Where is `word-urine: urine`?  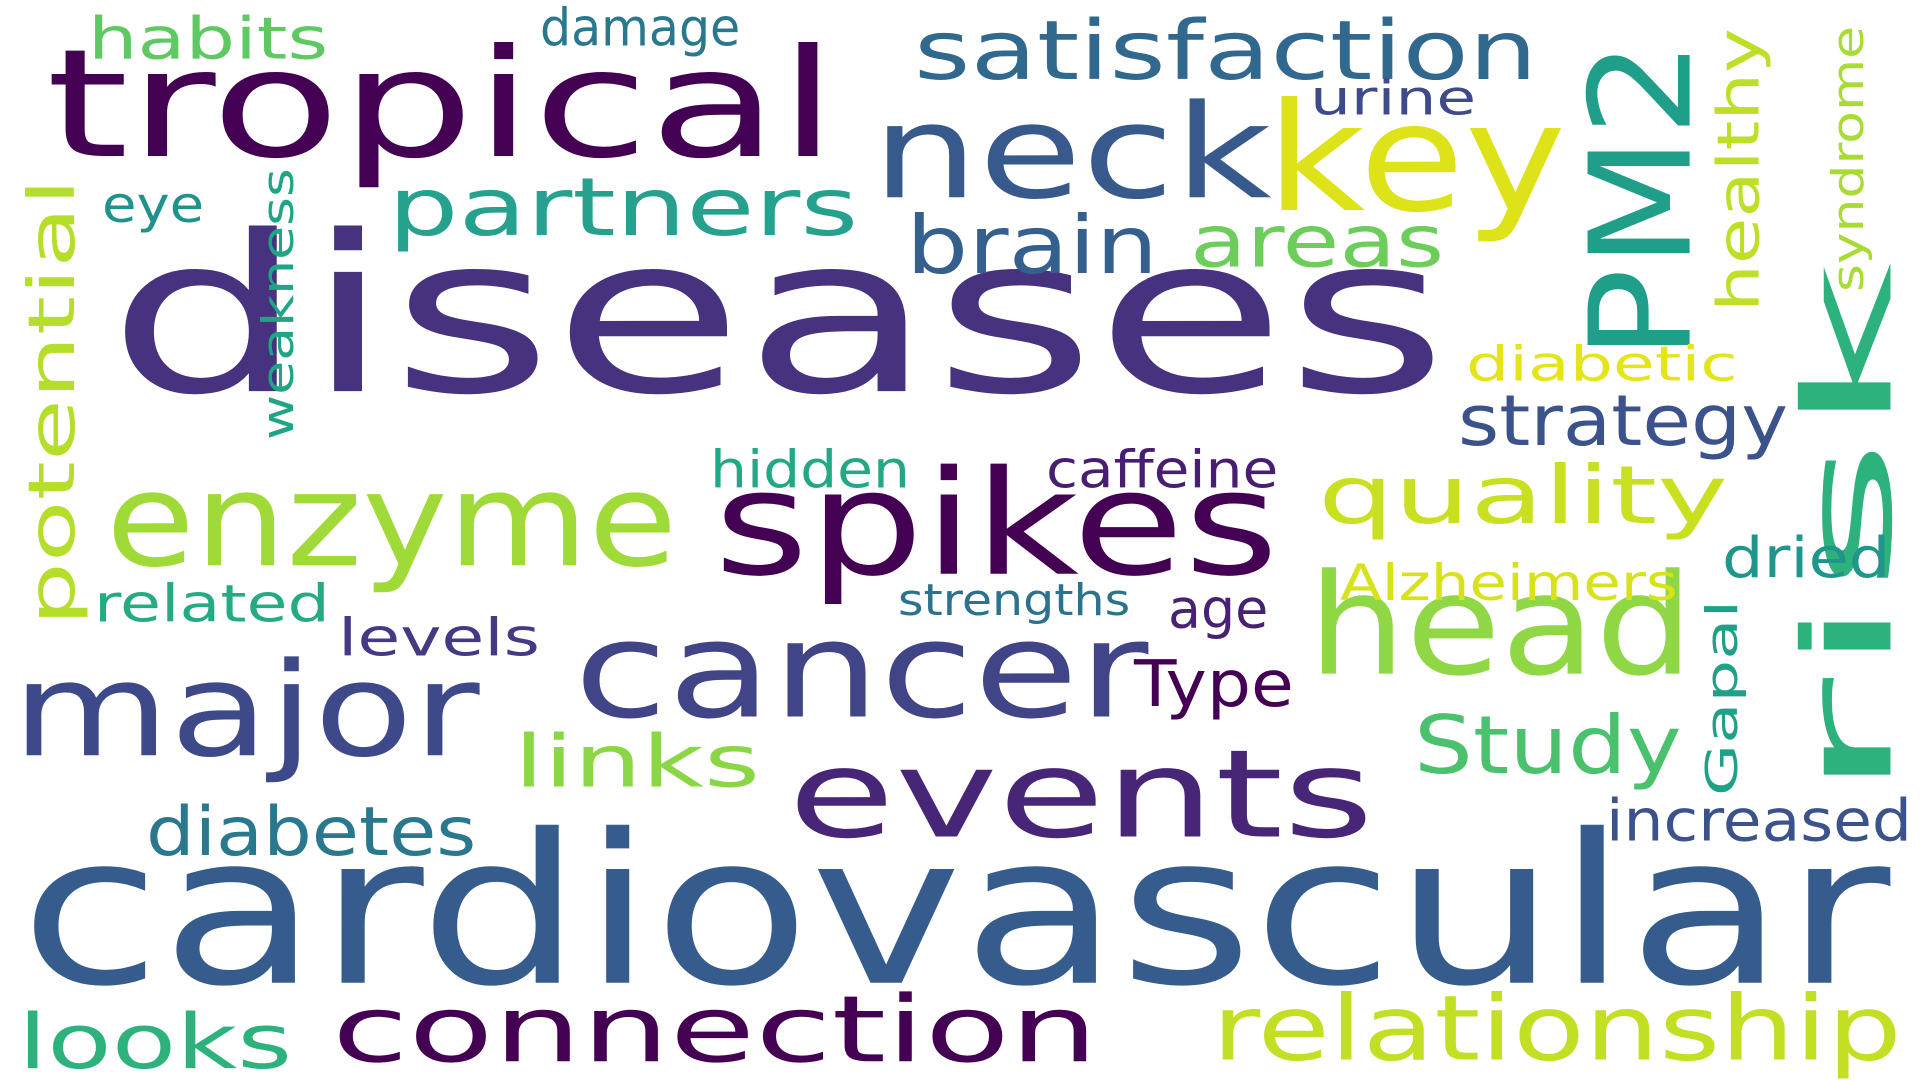
word-urine: urine is located at coordinates (1393, 97).